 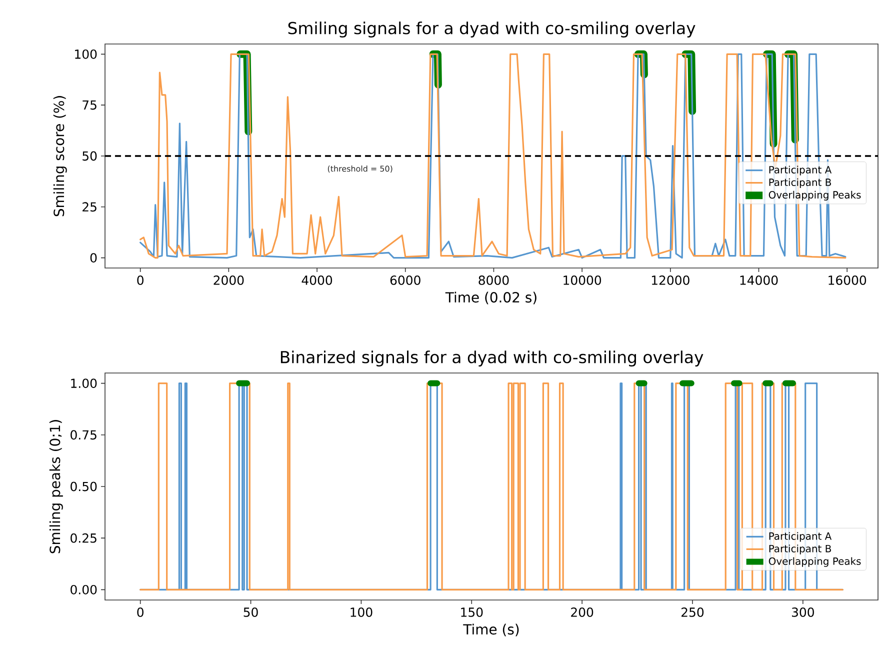 What do you see at coordinates (89, 105) in the screenshot?
I see `y-tick-label: 75` at bounding box center [89, 105].